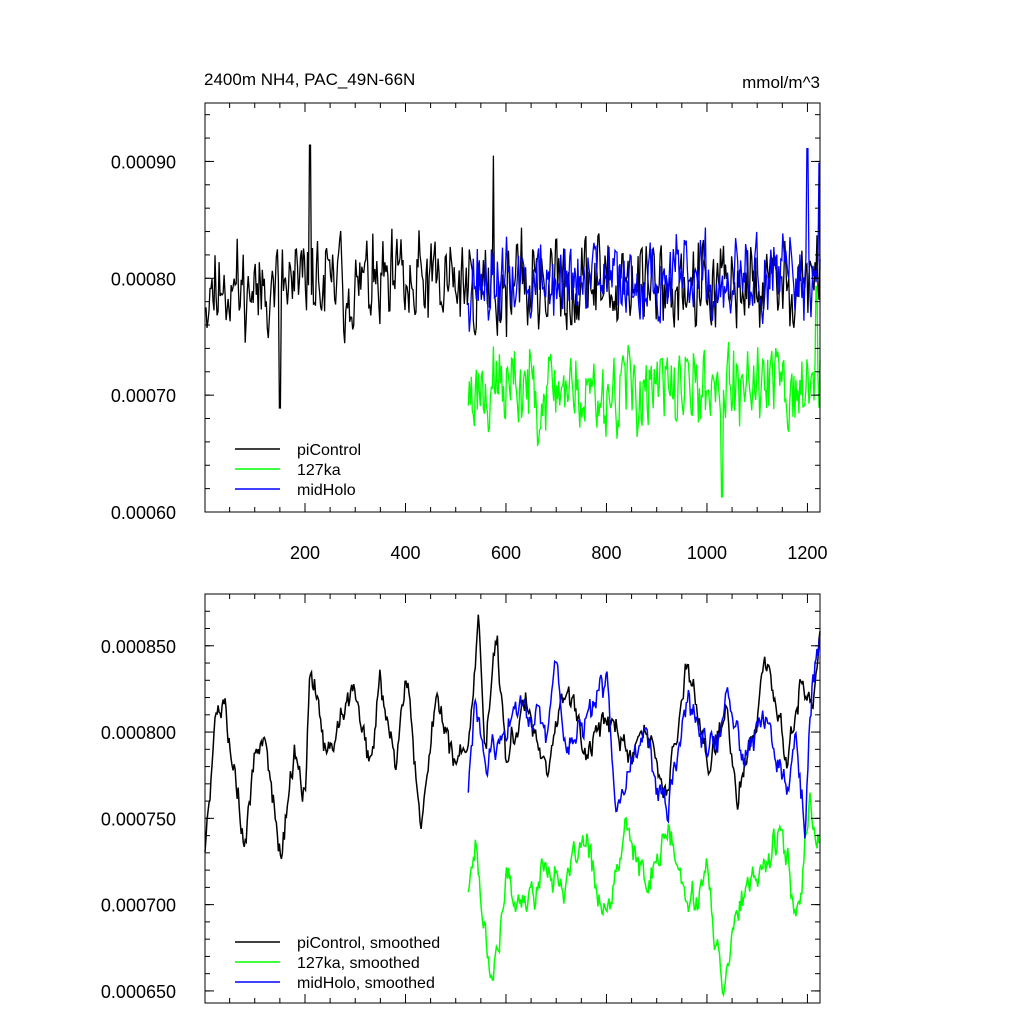 The image size is (1024, 1024). Describe the element at coordinates (405, 553) in the screenshot. I see `top-x-tick-label: 400` at that location.